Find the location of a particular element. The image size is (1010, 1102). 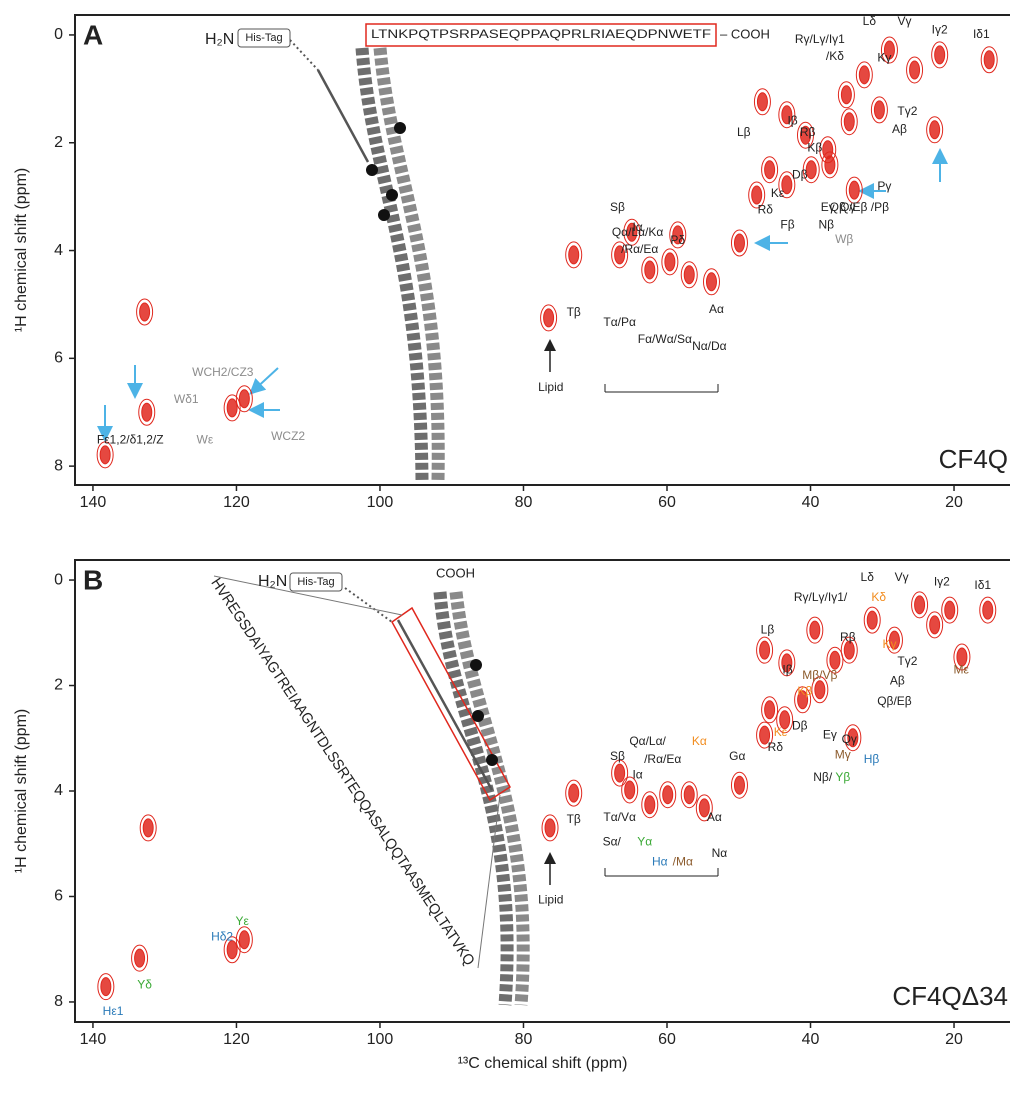

x-tick-label: 80 is located at coordinates (524, 1039).